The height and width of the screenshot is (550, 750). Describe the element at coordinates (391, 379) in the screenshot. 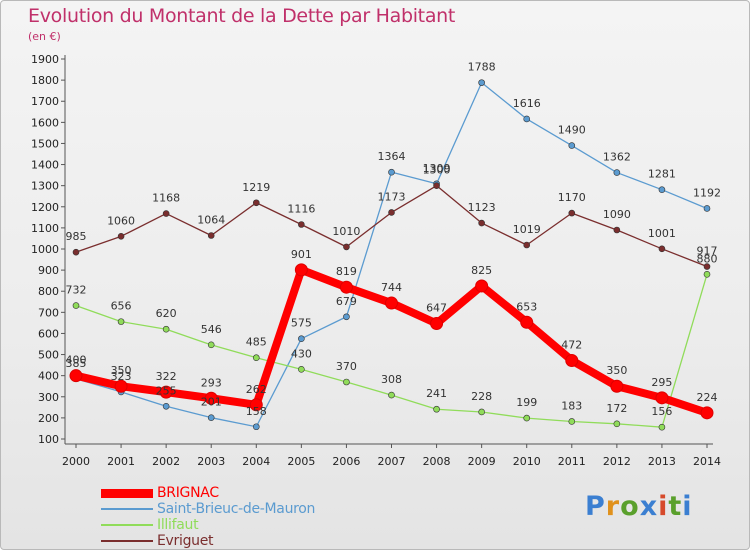

I see `data-label: 308` at that location.